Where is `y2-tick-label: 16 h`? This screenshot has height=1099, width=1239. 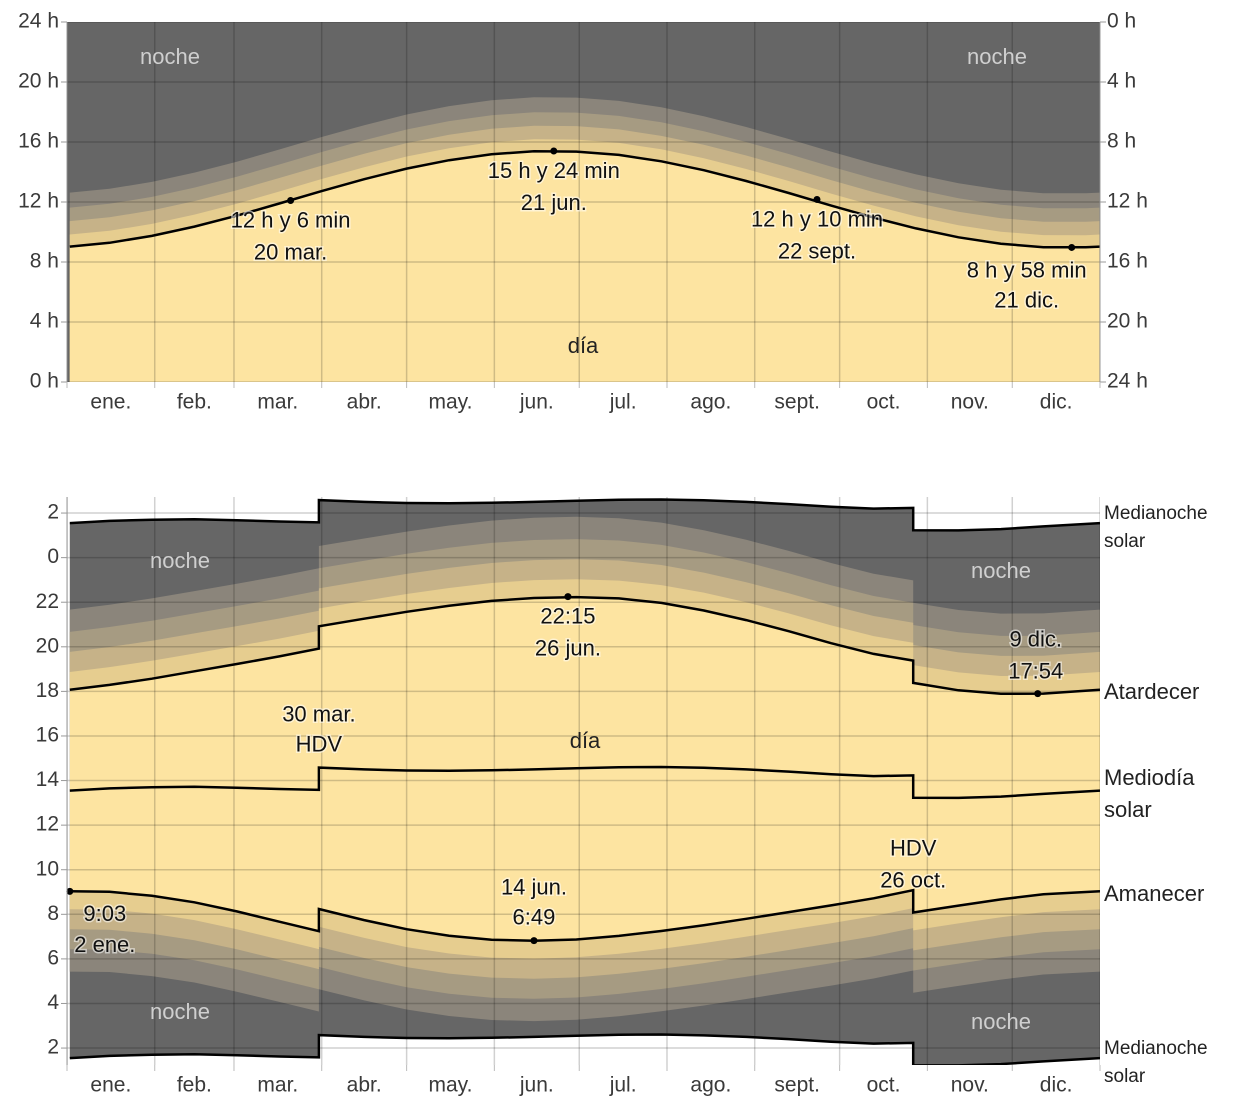 y2-tick-label: 16 h is located at coordinates (1127, 261).